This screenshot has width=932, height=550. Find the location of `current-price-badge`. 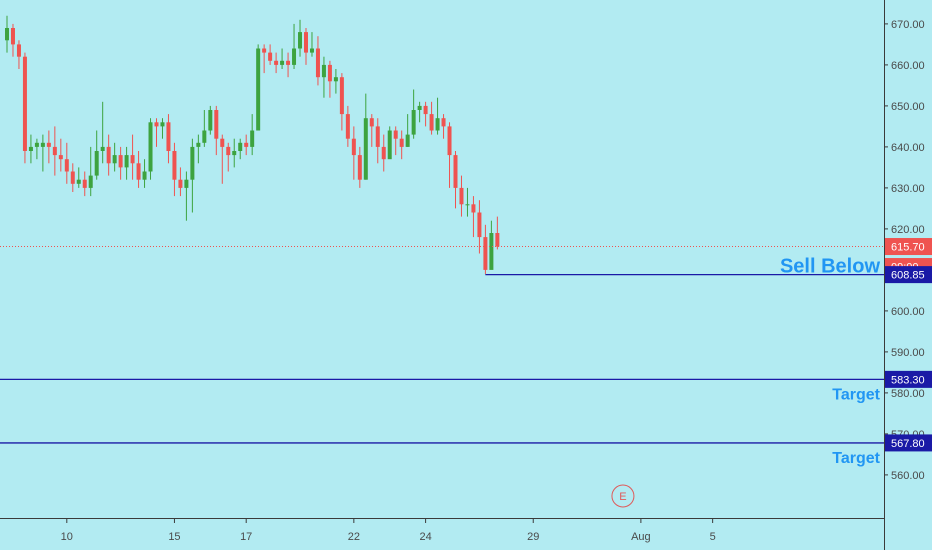

current-price-badge is located at coordinates (908, 247).